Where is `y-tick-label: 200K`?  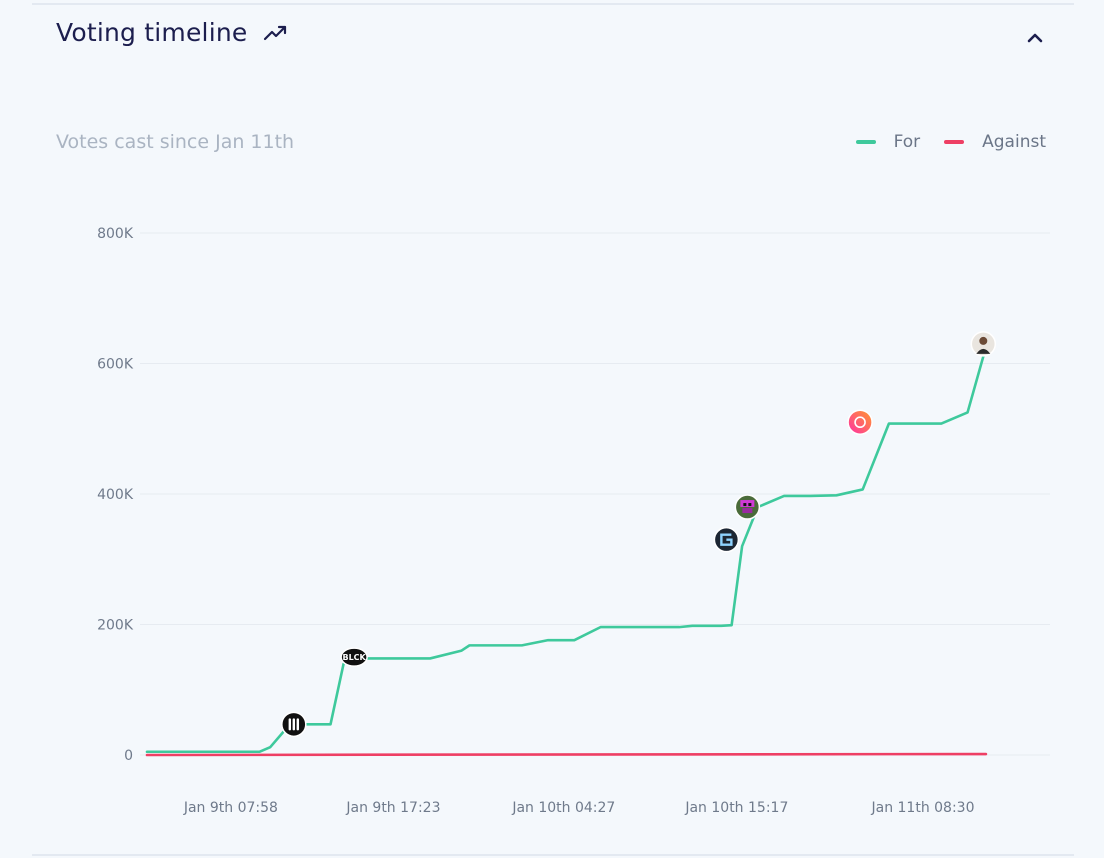 y-tick-label: 200K is located at coordinates (115, 626).